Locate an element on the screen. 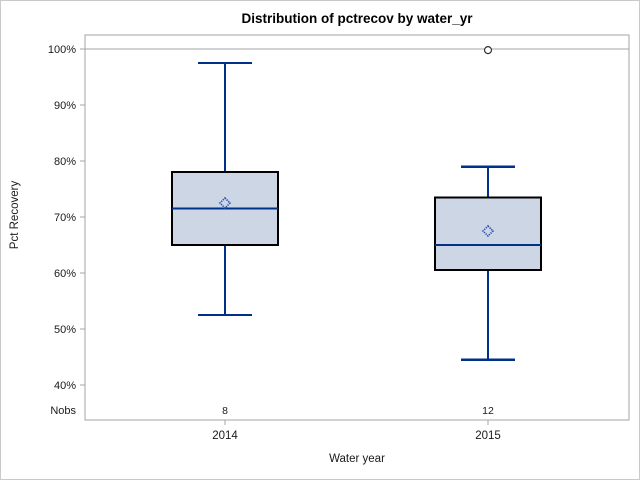 This screenshot has height=480, width=640. x-tick-label: 2014 is located at coordinates (225, 436).